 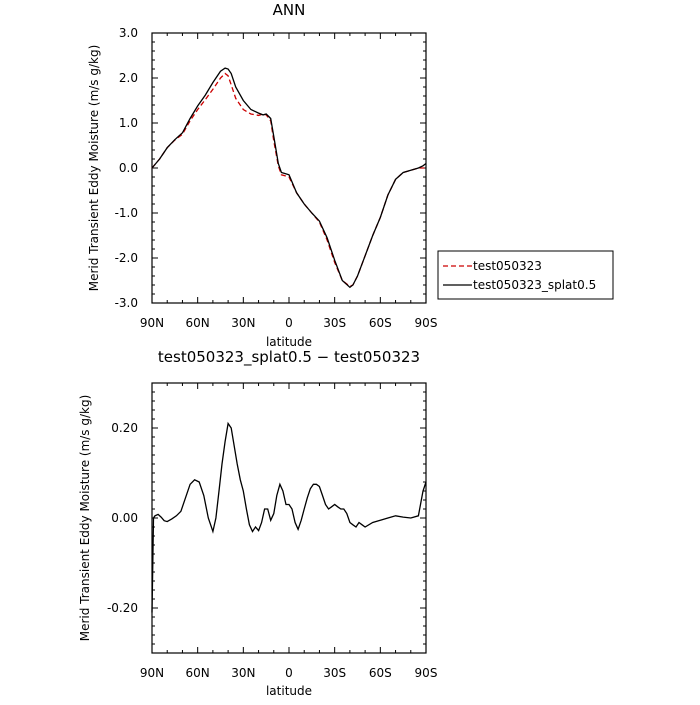 I want to click on bottom-panel-x-tick-label: 60N, so click(x=198, y=673).